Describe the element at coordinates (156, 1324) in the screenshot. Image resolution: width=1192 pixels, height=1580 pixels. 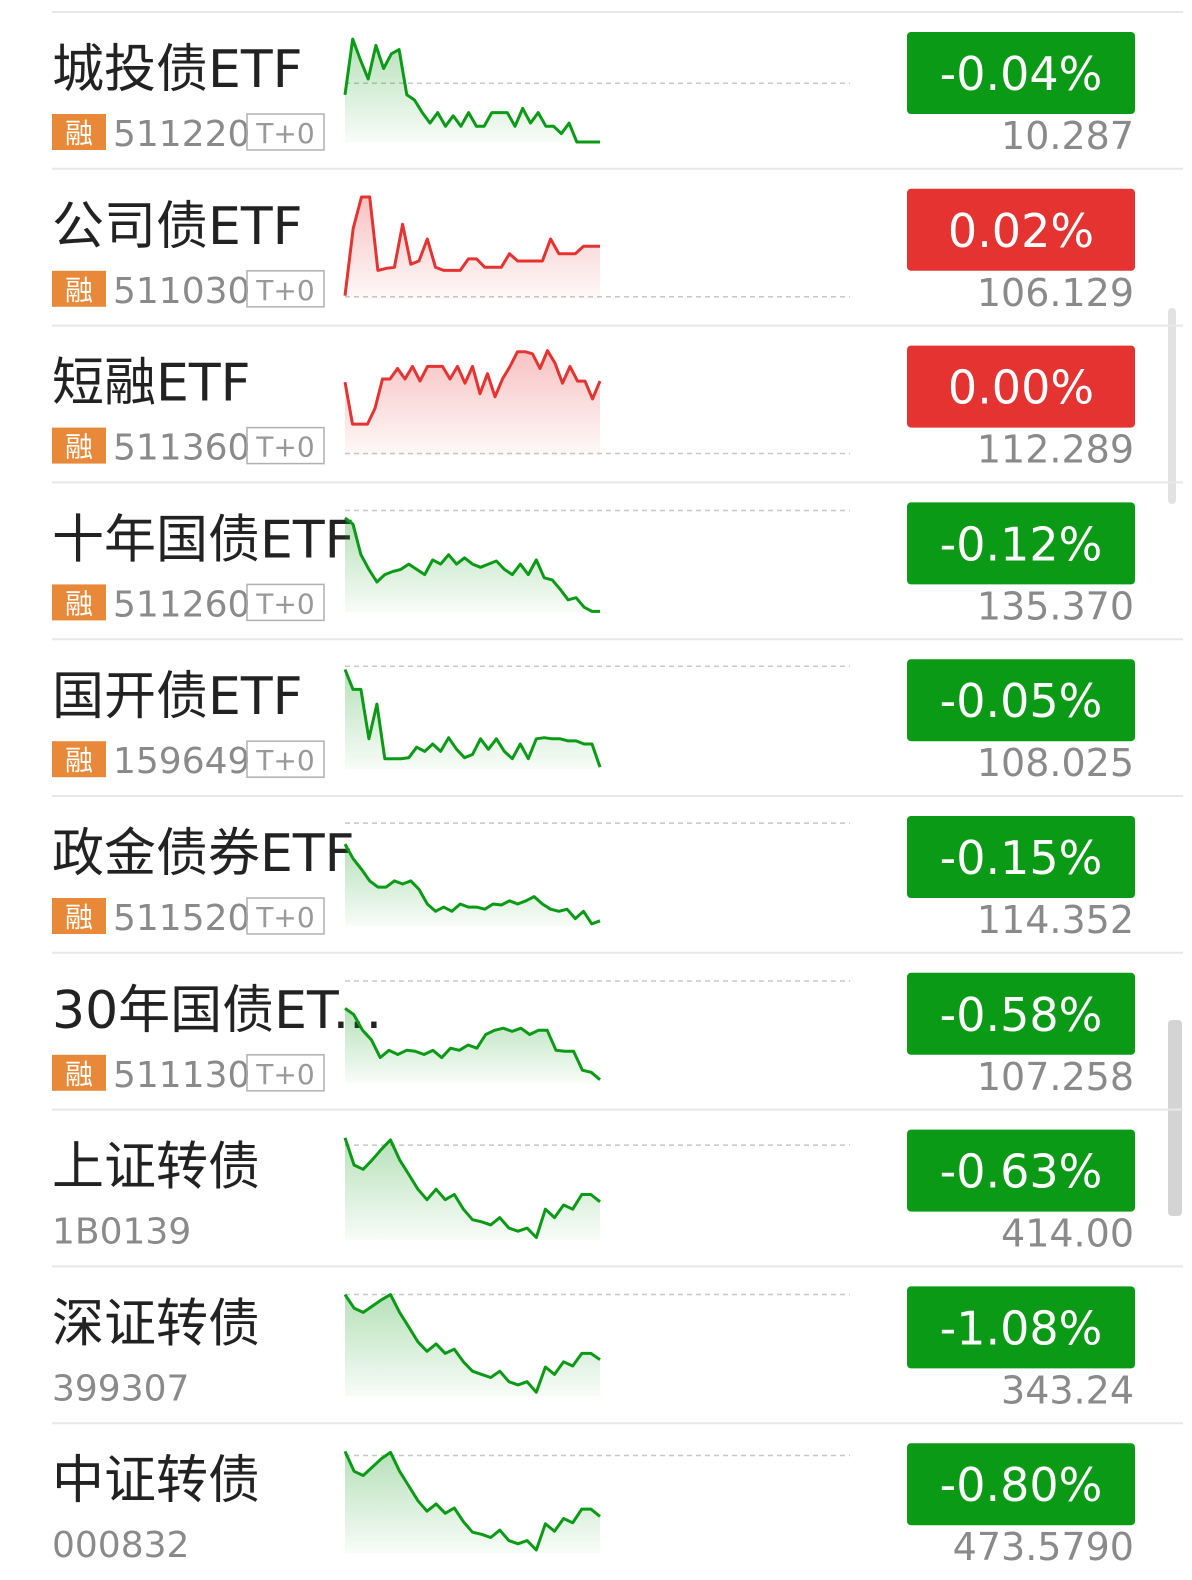
I see `fund-name: 深证转债` at that location.